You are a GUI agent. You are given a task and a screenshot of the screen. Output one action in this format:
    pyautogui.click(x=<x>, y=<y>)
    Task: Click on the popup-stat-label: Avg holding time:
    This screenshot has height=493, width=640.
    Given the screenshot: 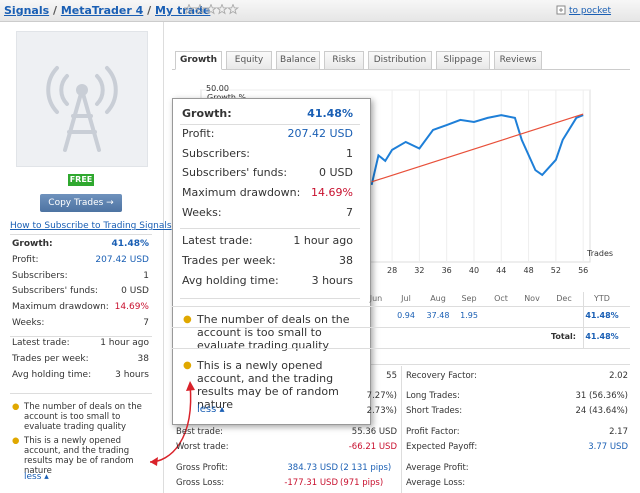 What is the action you would take?
    pyautogui.click(x=230, y=280)
    